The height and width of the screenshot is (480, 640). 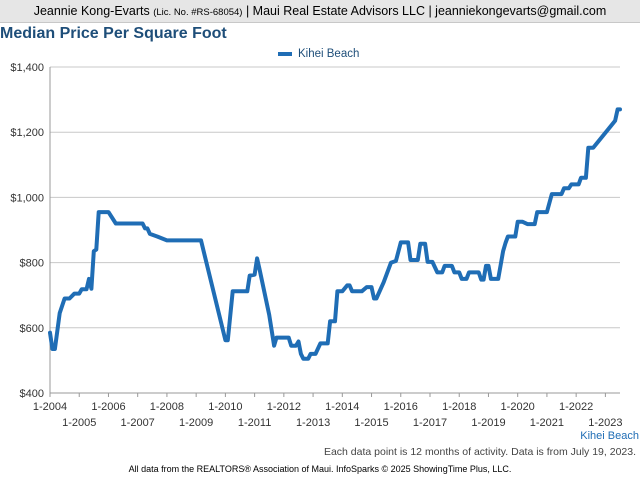 I want to click on x-tick-label: 1-2004, so click(x=50, y=407).